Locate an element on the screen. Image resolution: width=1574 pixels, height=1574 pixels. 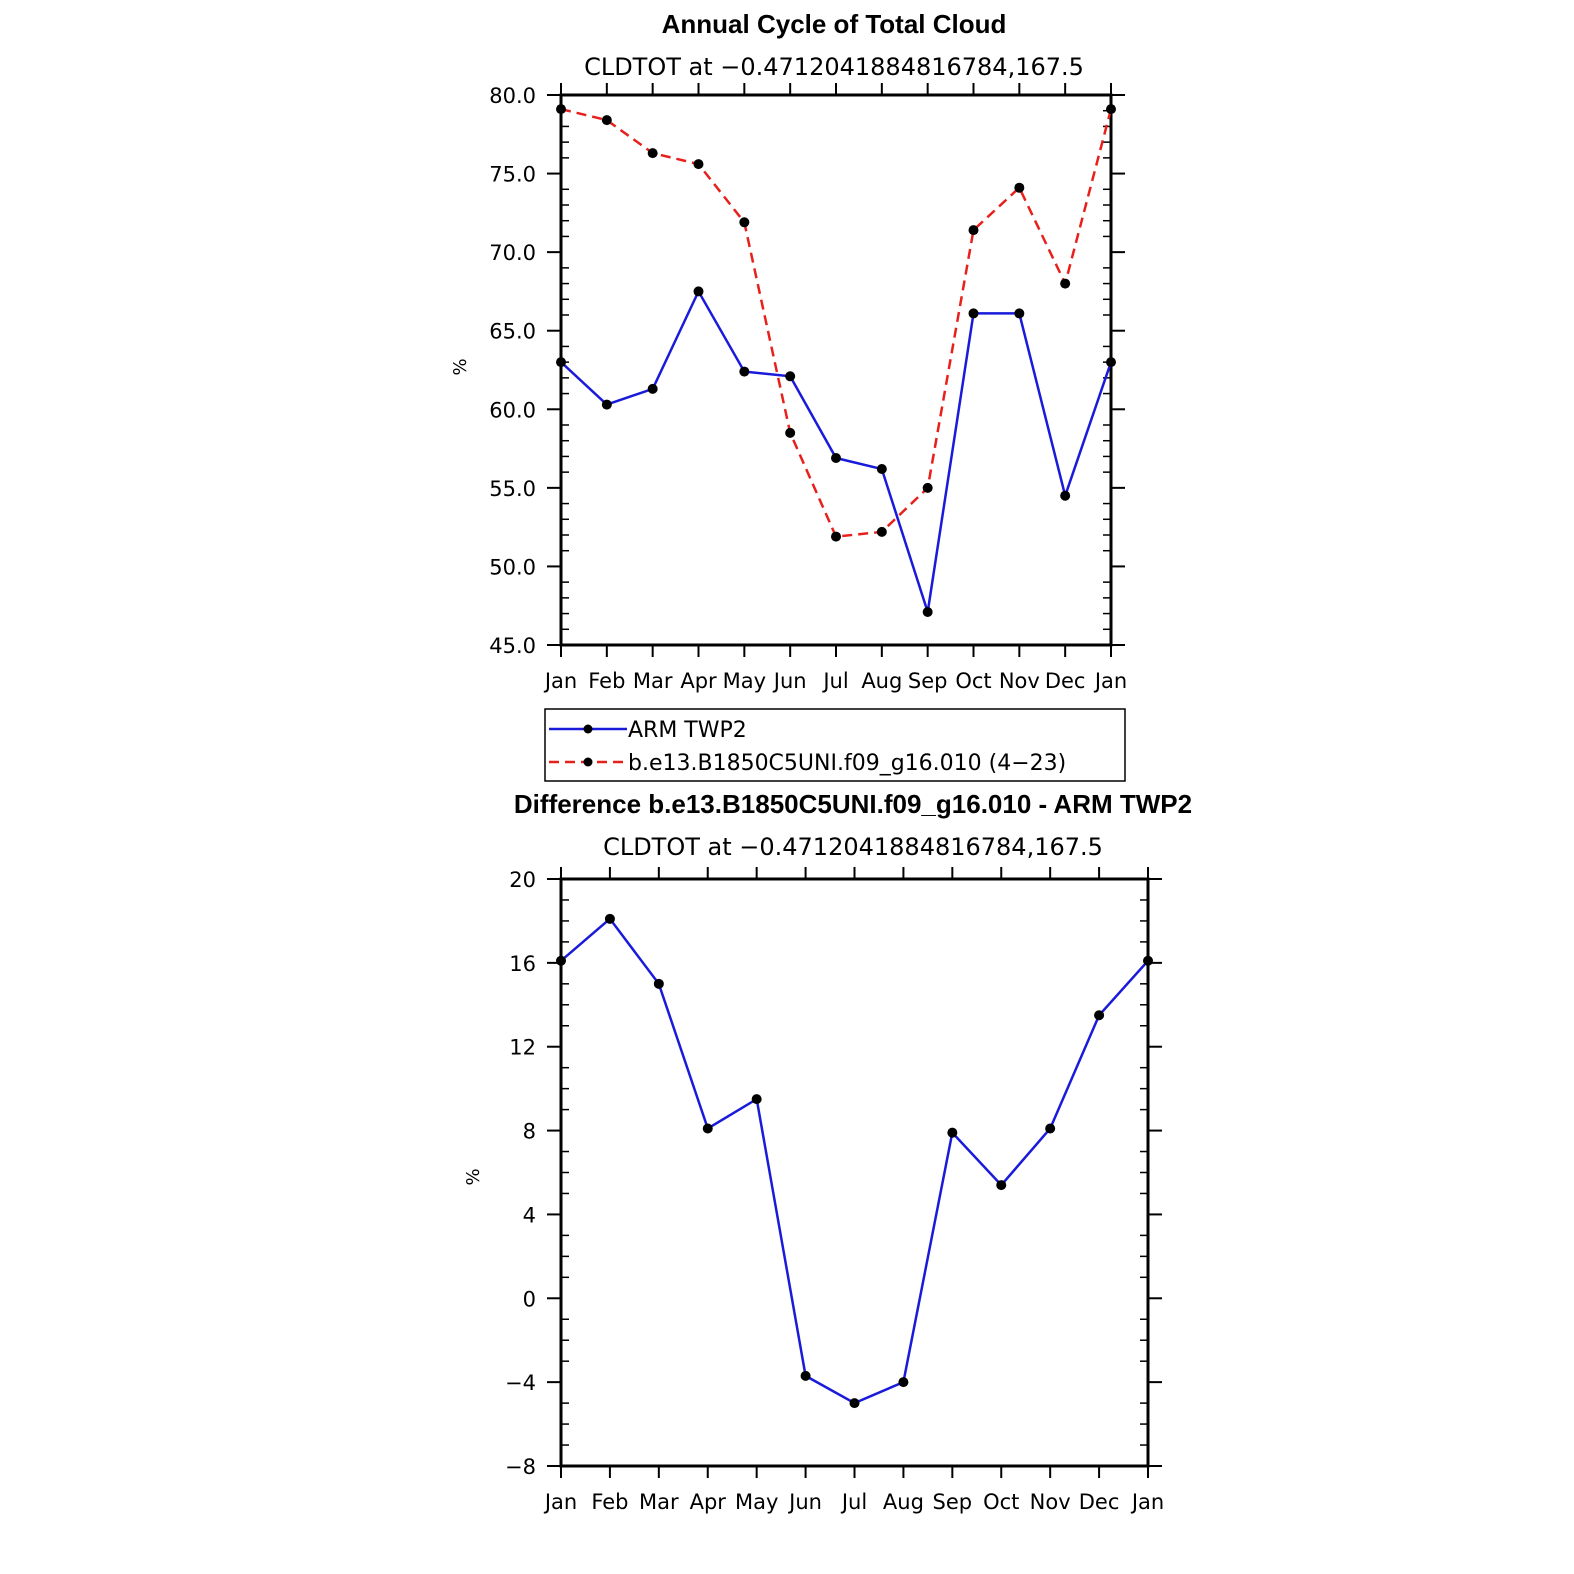
y-tick-label: 12 is located at coordinates (522, 1048).